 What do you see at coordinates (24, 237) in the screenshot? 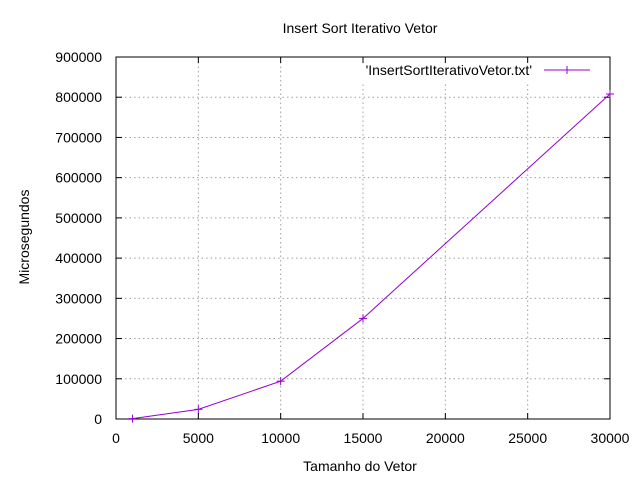
I see `y-axis-title: Microsegundos` at bounding box center [24, 237].